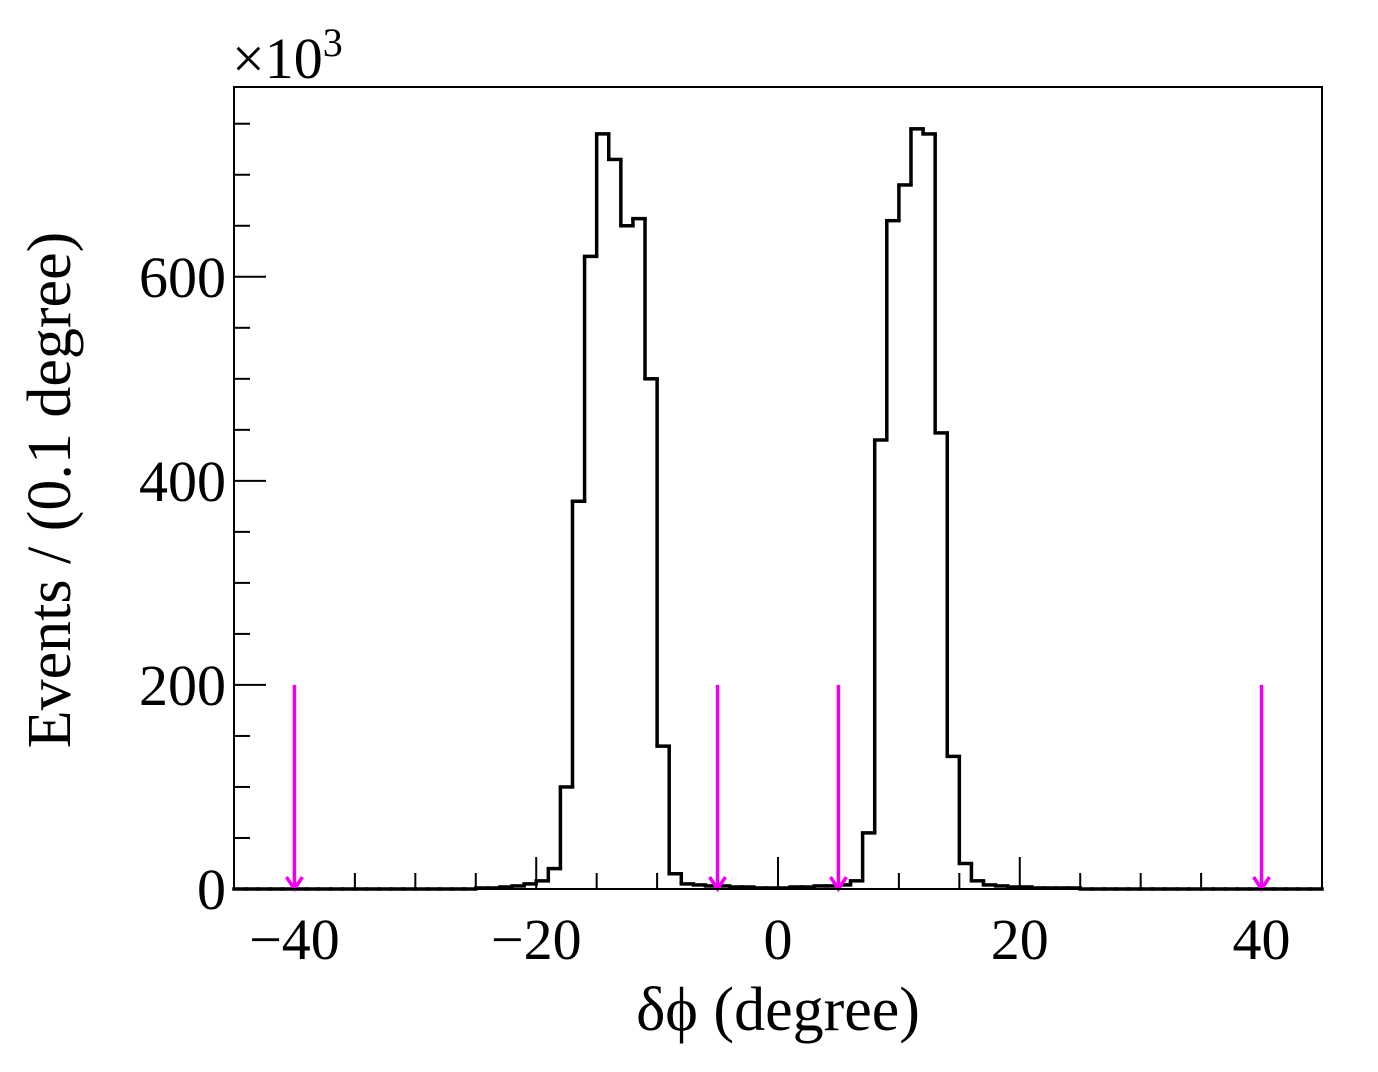 Image resolution: width=1378 pixels, height=1072 pixels. What do you see at coordinates (778, 939) in the screenshot?
I see `x-tick-label: 0` at bounding box center [778, 939].